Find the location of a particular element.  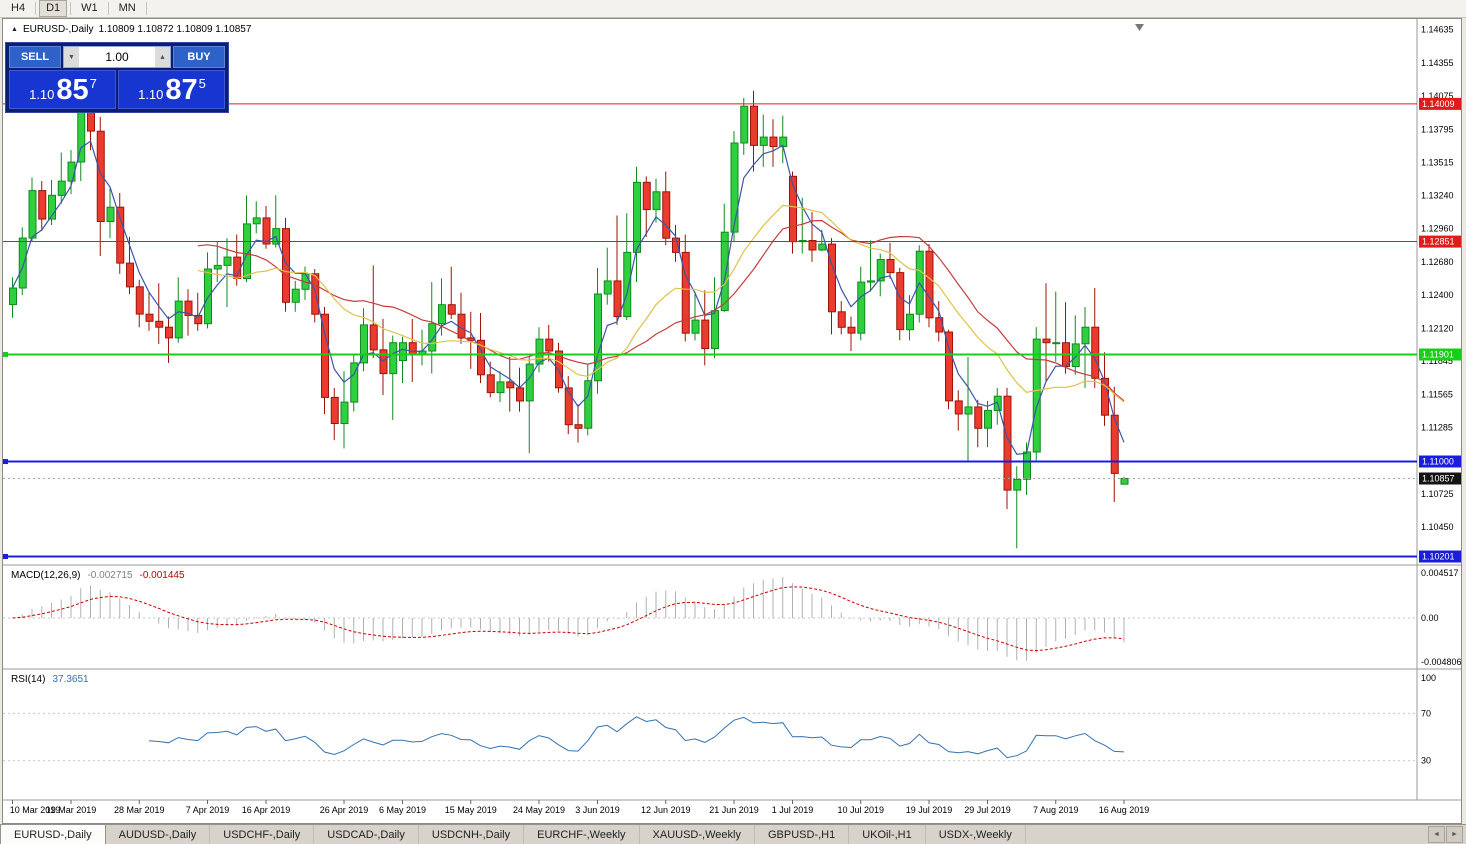

tab-usdchf-daily: USDCHF-,Daily is located at coordinates (262, 834).